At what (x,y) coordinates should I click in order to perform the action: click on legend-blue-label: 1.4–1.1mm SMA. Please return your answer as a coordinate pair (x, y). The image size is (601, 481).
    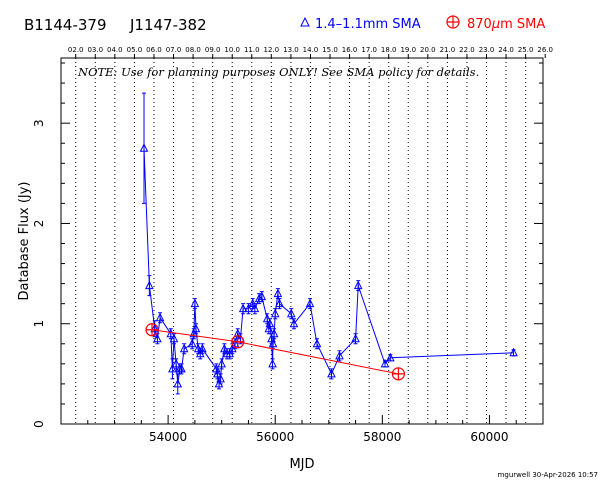
    Looking at the image, I should click on (368, 24).